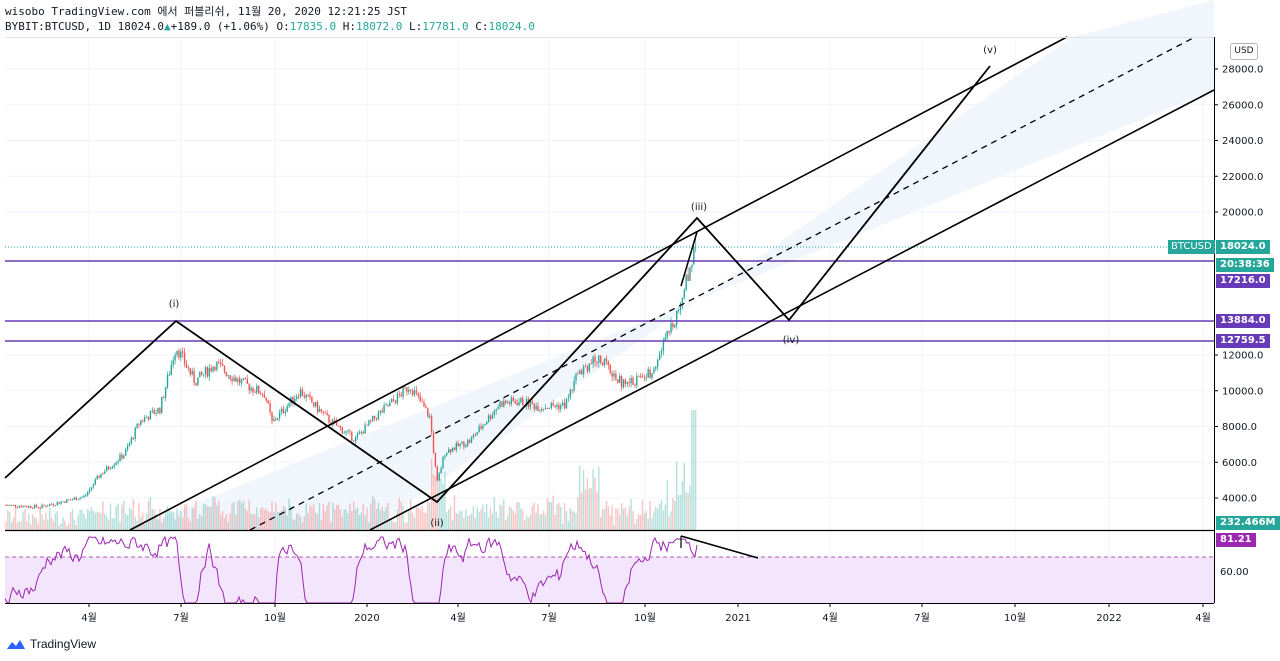 The height and width of the screenshot is (661, 1280). Describe the element at coordinates (1236, 540) in the screenshot. I see `rsi-tag: 81.21` at that location.